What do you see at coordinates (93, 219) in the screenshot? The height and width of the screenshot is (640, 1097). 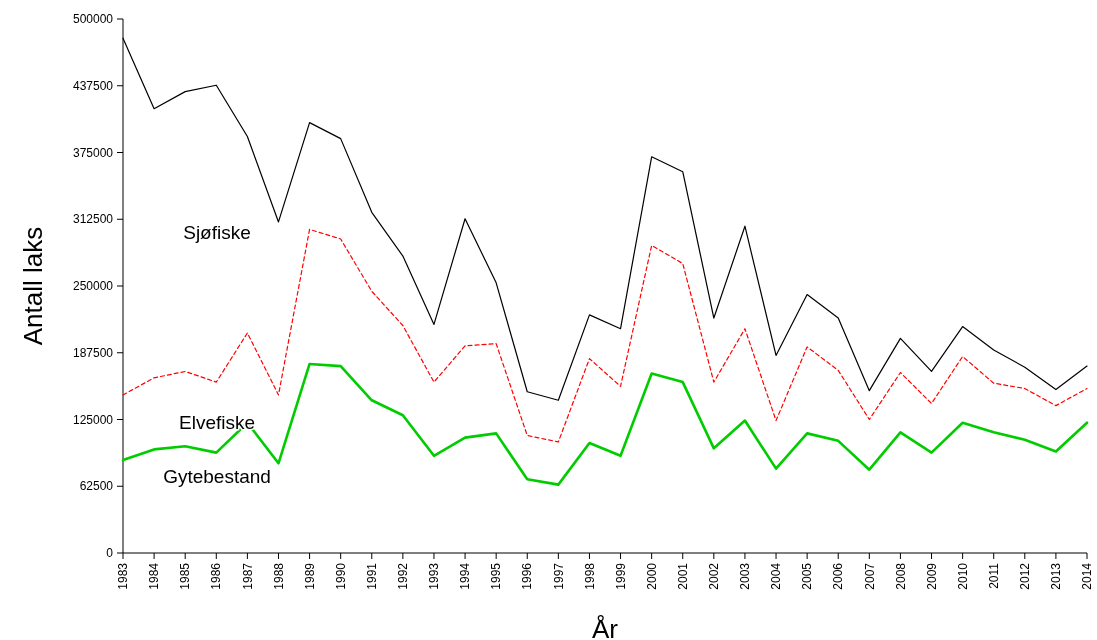 I see `y-tick-label: 312500` at bounding box center [93, 219].